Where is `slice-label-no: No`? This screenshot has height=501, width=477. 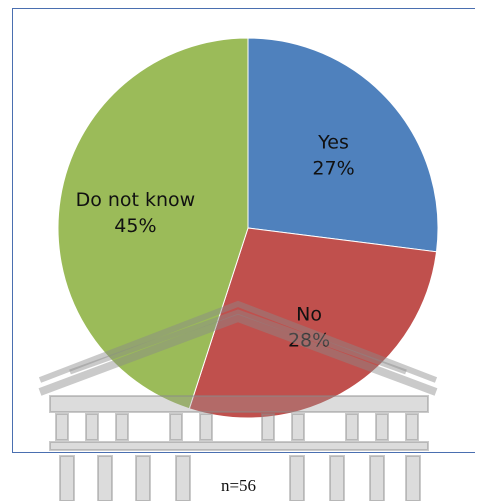 slice-label-no: No is located at coordinates (309, 314).